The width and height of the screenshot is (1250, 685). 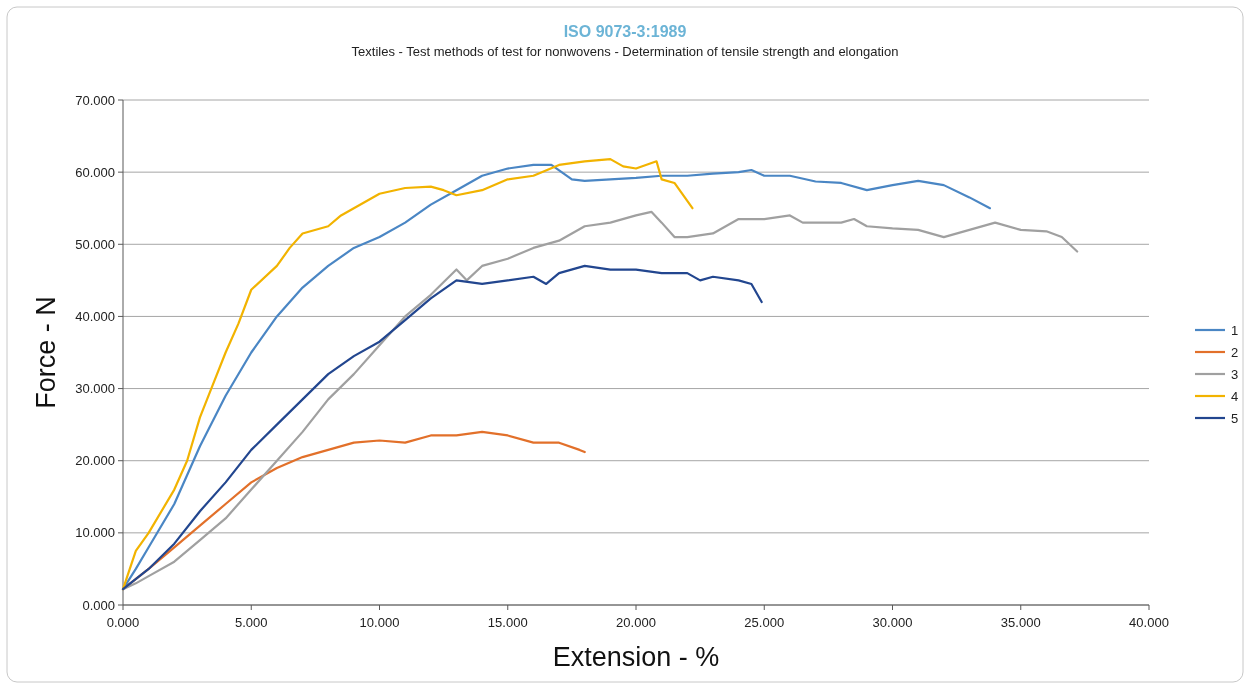 What do you see at coordinates (95, 533) in the screenshot?
I see `y-tick-label: 10.000` at bounding box center [95, 533].